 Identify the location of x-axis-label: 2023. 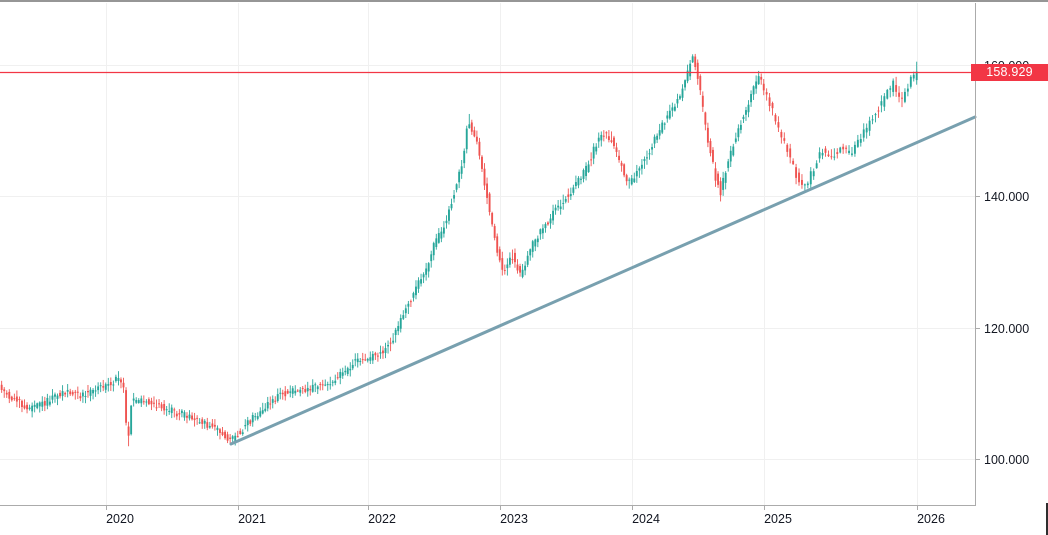
(514, 519).